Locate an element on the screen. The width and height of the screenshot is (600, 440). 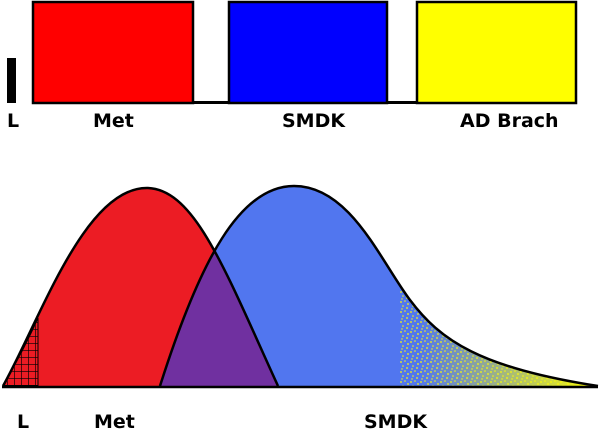
label-bottom-l: L is located at coordinates (23, 422).